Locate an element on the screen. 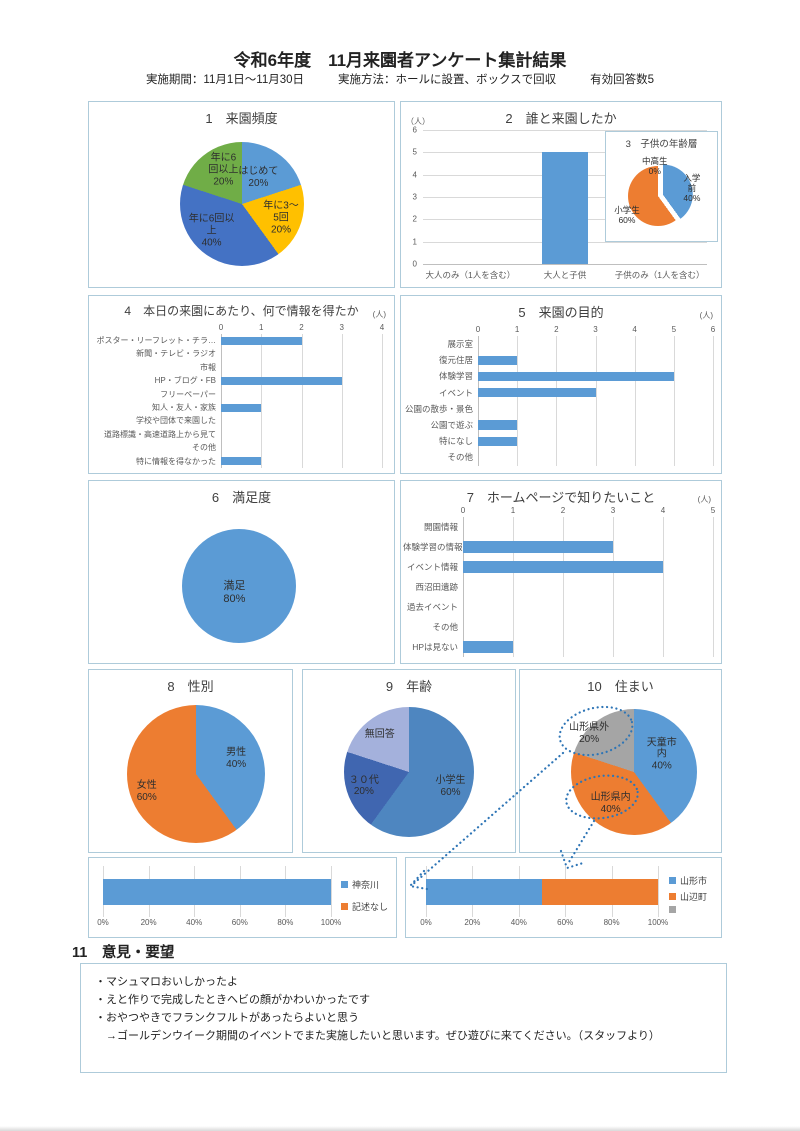 This screenshot has width=800, height=1131. category-label: 道路標識・高速道路上から見て is located at coordinates (160, 434).